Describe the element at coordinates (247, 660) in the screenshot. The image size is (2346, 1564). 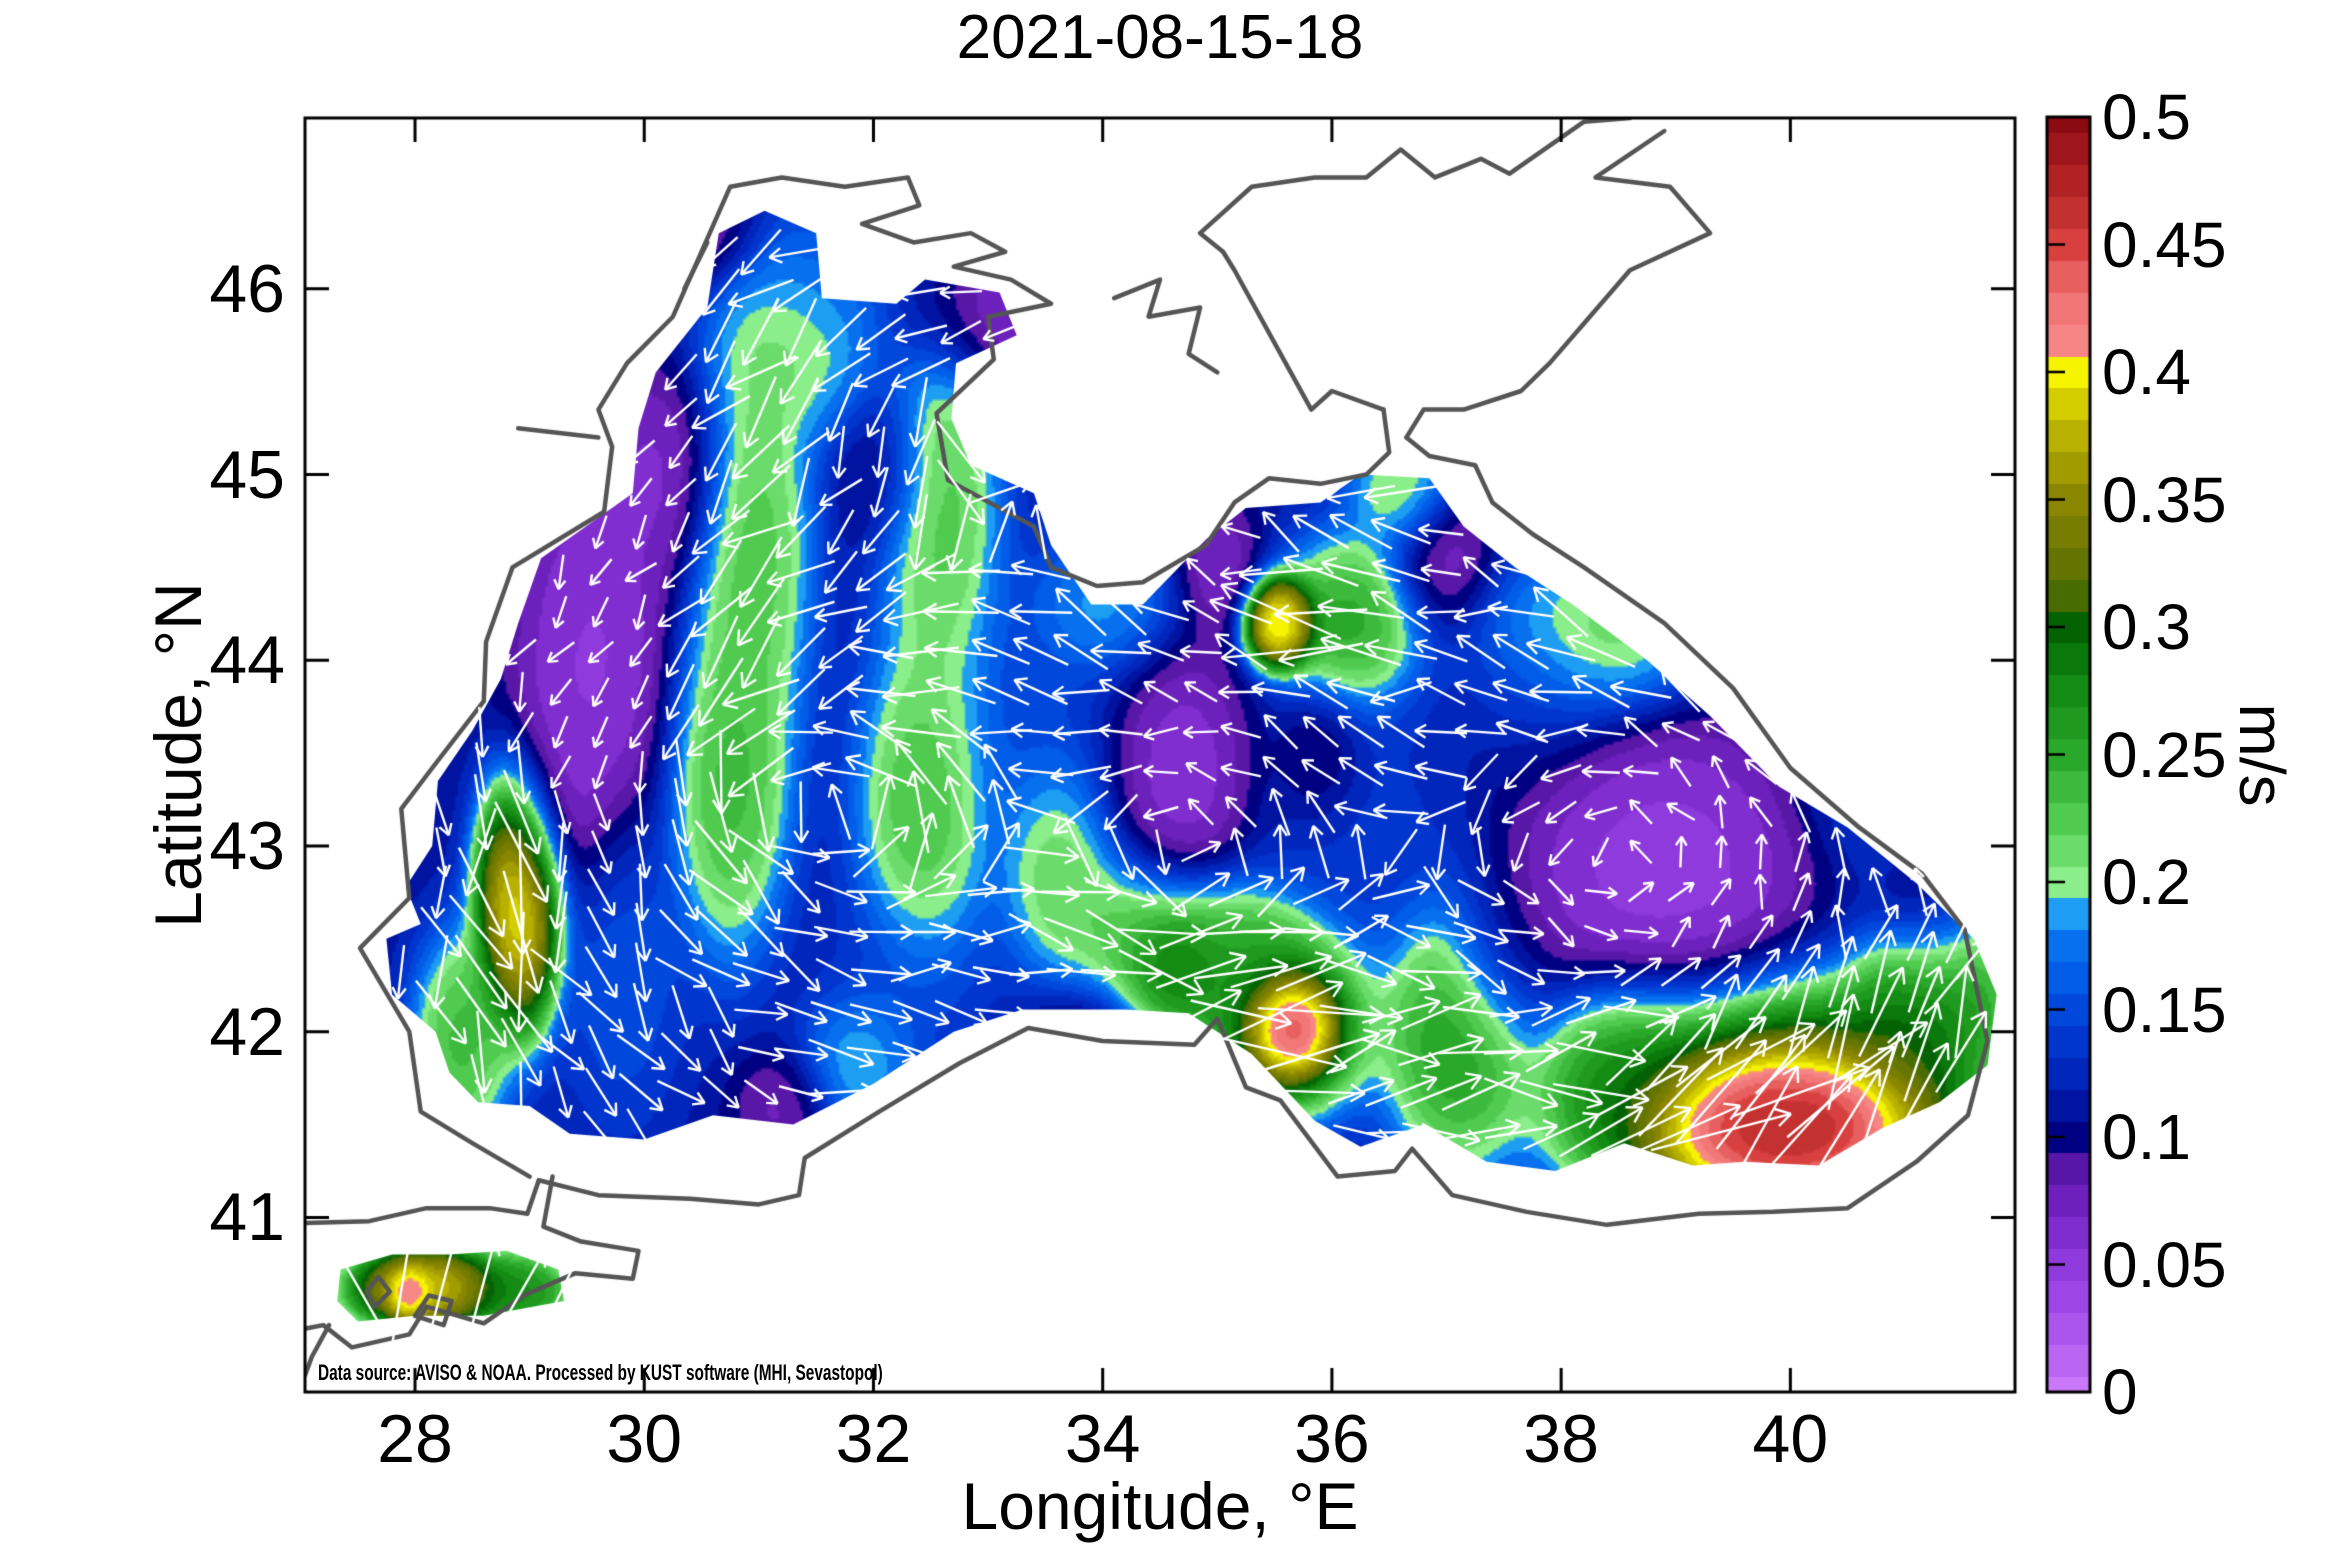
I see `ytick-label: 44` at that location.